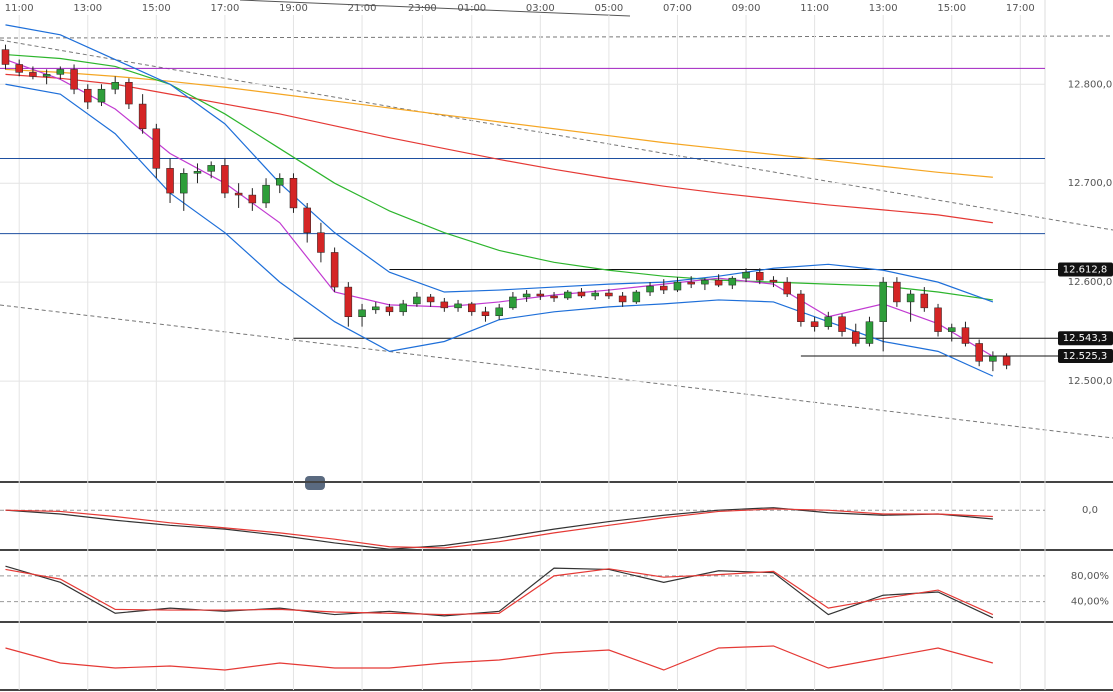 Image resolution: width=1113 pixels, height=692 pixels. What do you see at coordinates (471, 8) in the screenshot?
I see `x-tick-label: 01:00` at bounding box center [471, 8].